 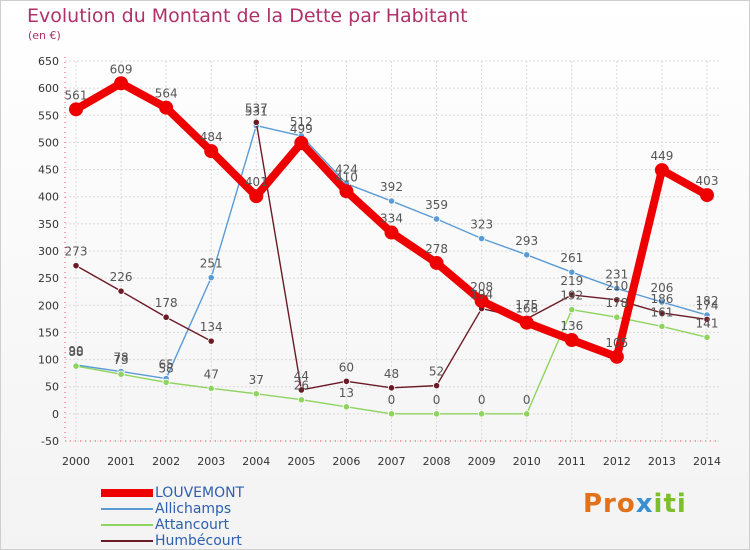 What do you see at coordinates (48, 332) in the screenshot?
I see `y-tick-label: 150` at bounding box center [48, 332].